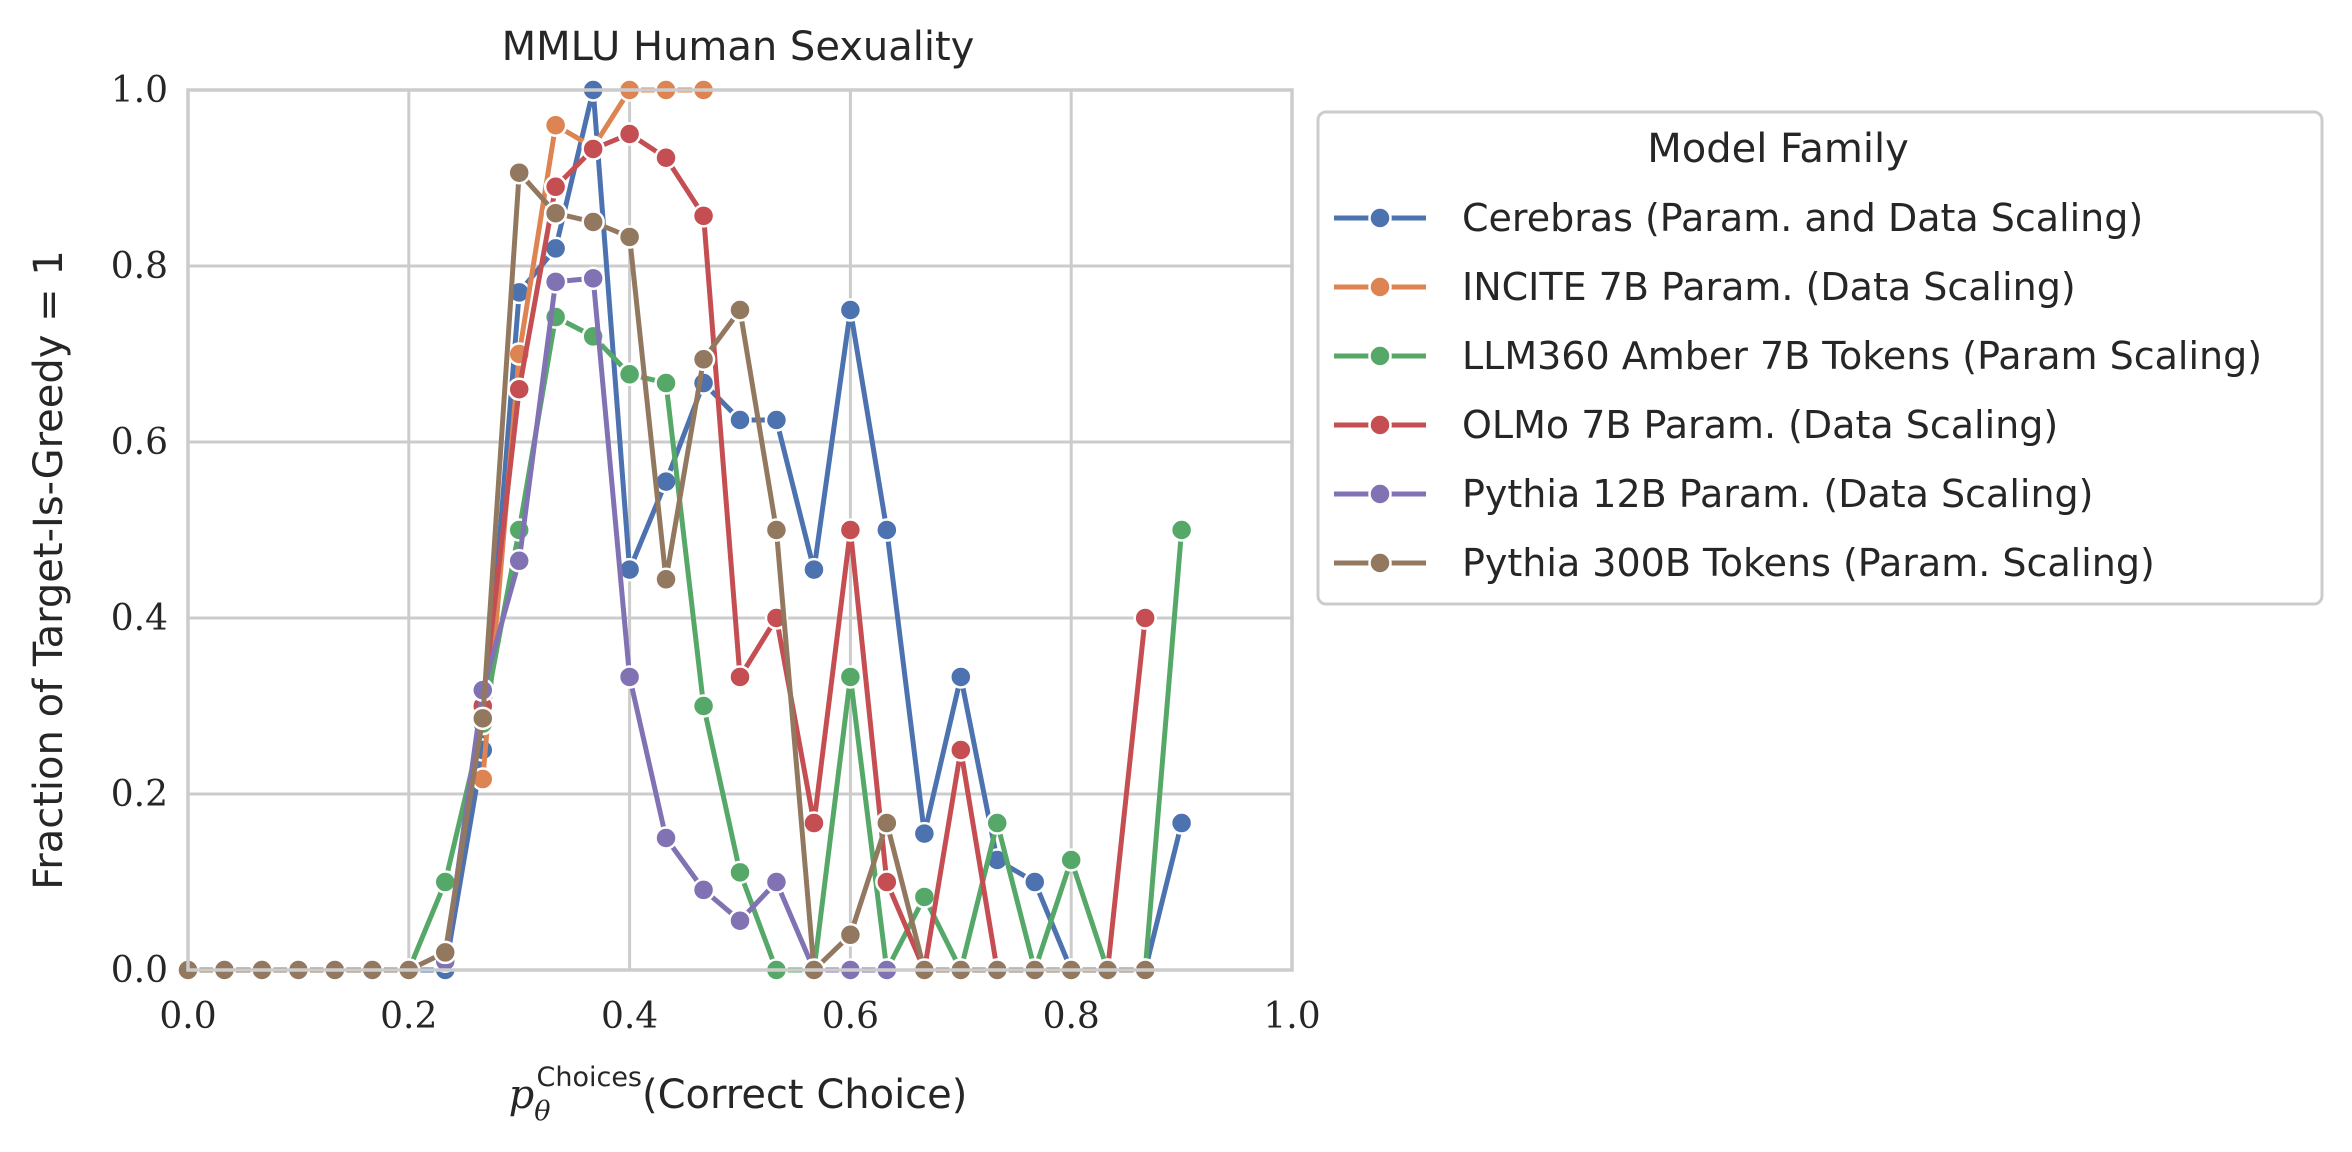 The width and height of the screenshot is (2352, 1152). Describe the element at coordinates (1778, 149) in the screenshot. I see `legend-title: Model Family` at that location.